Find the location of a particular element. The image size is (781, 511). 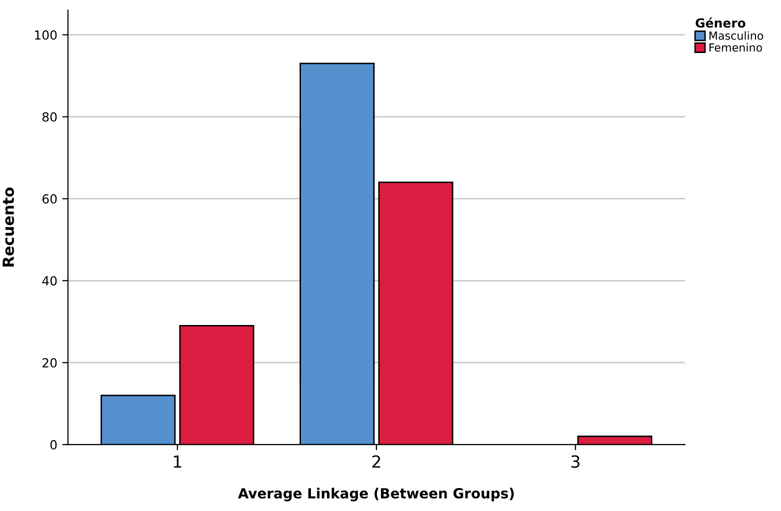

legend-label: Masculino is located at coordinates (736, 35).